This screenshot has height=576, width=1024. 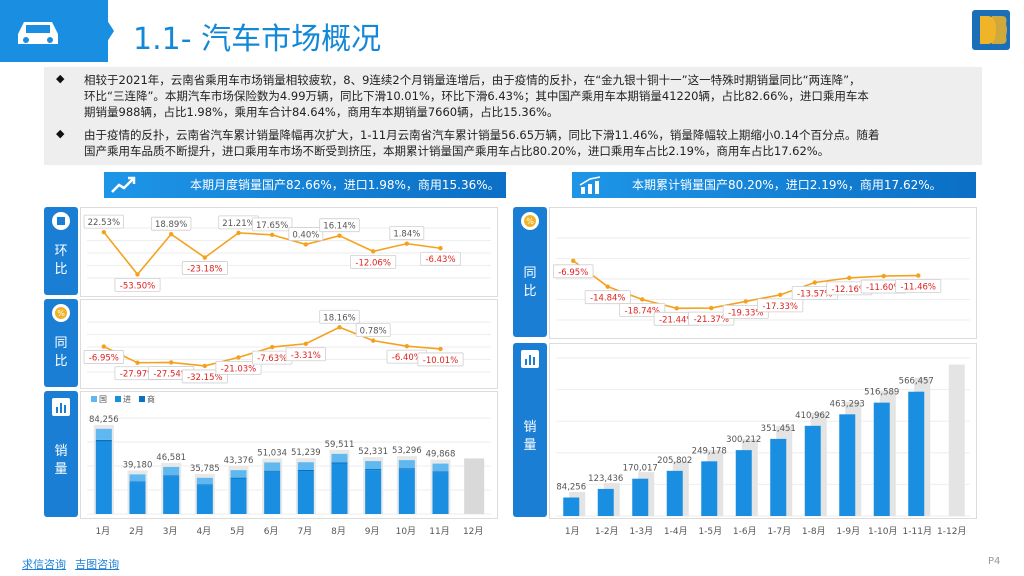 I want to click on tick-label: 1-4月, so click(x=676, y=531).